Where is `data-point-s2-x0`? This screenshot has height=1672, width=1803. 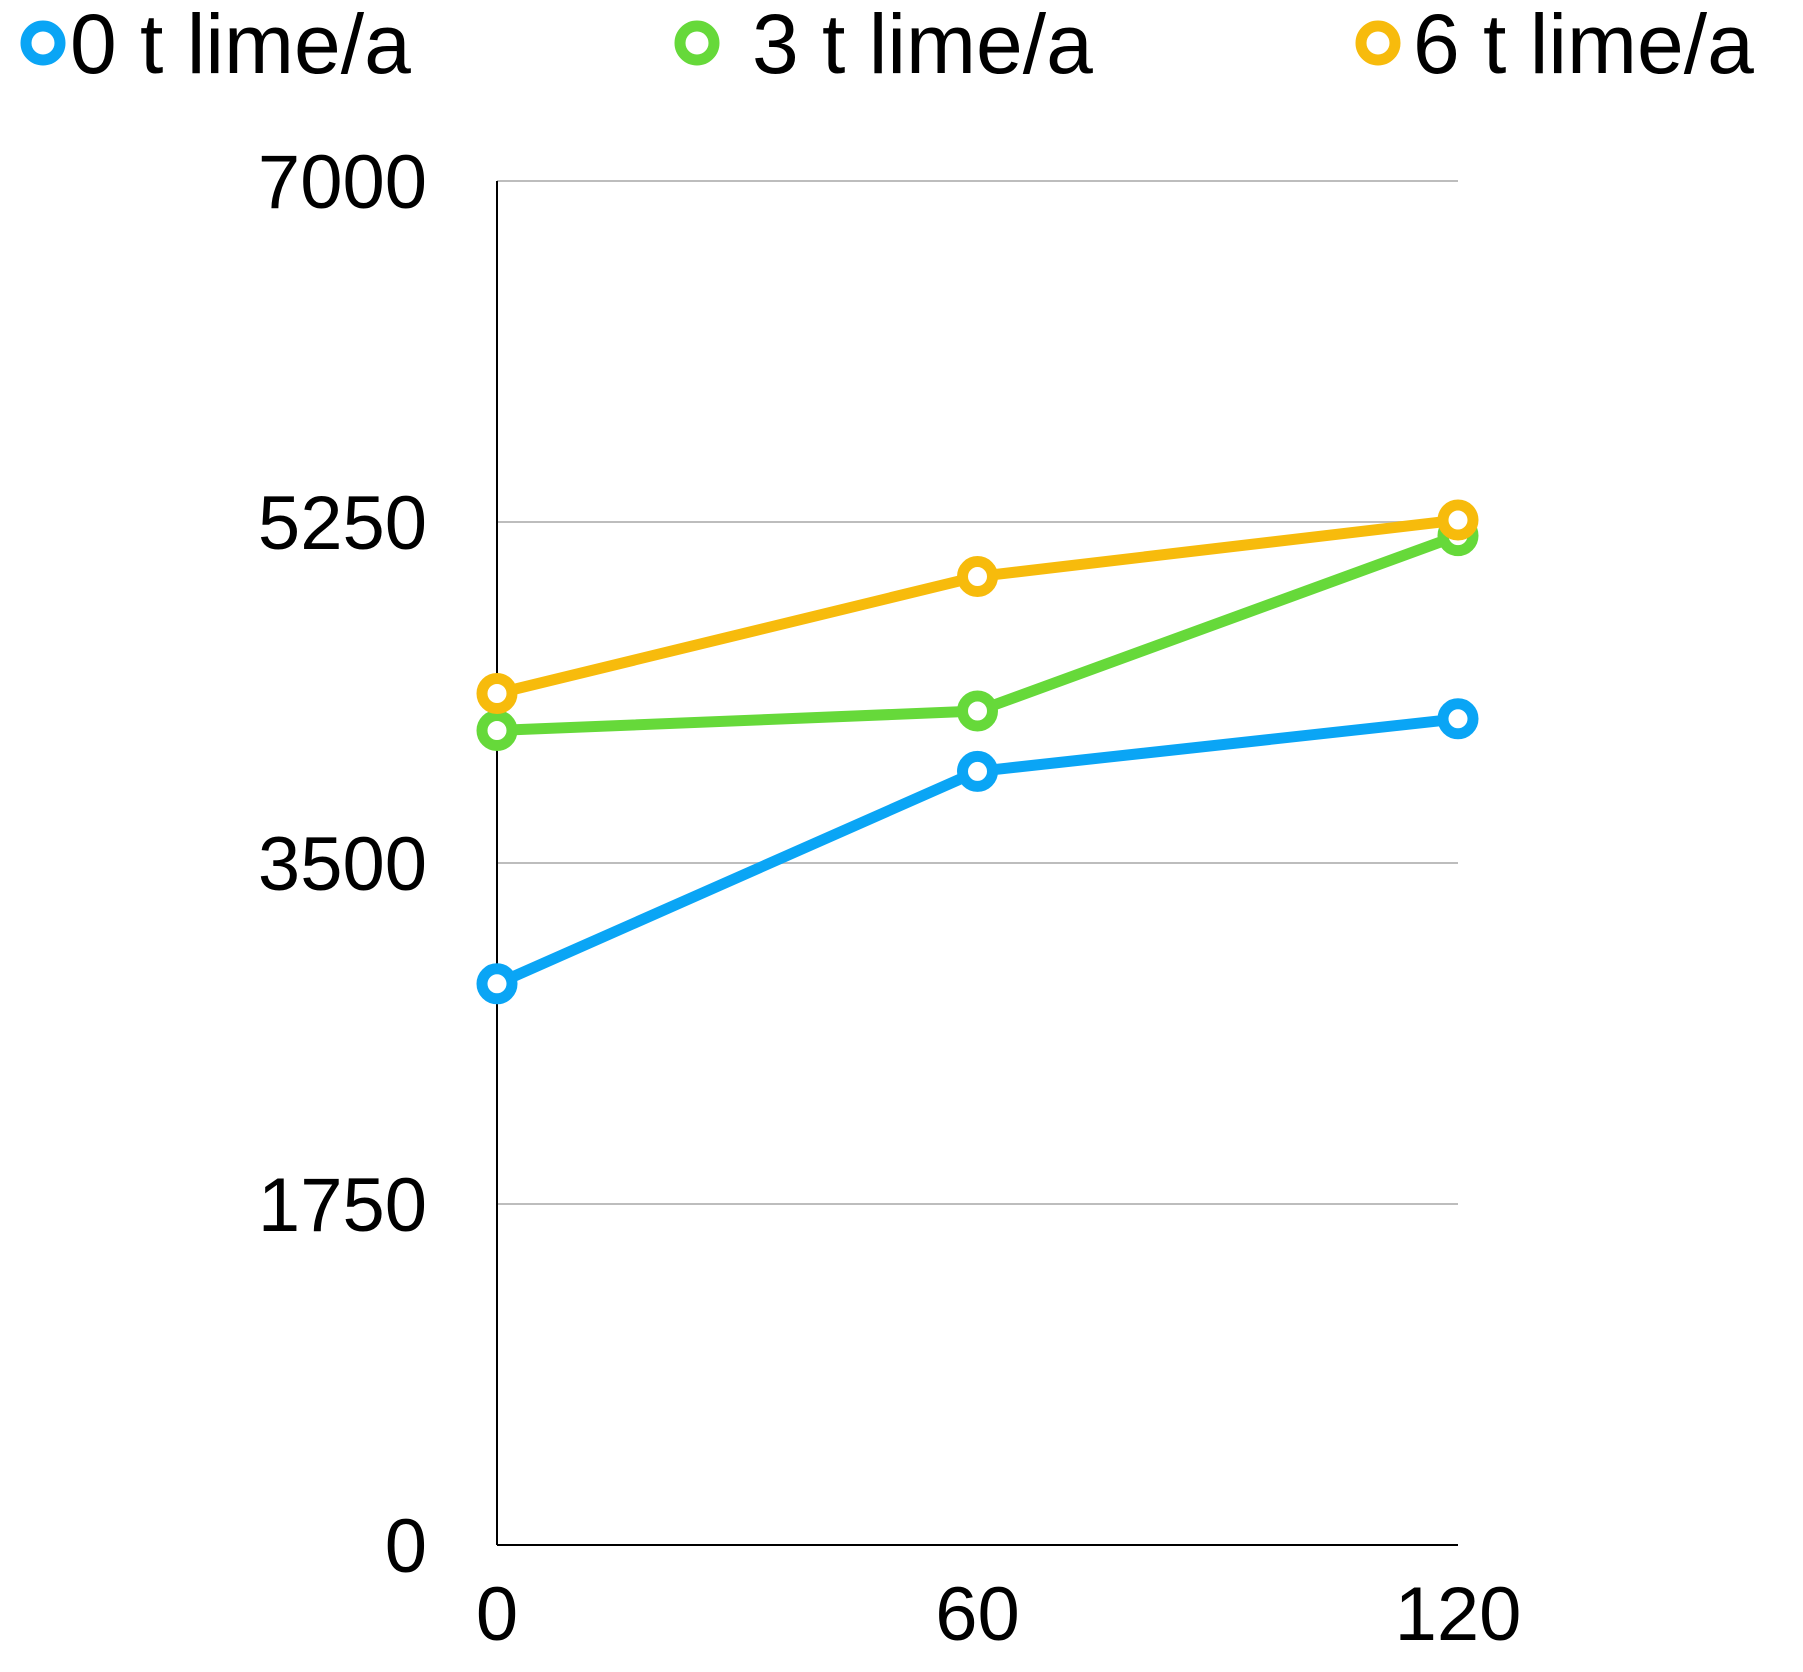
data-point-s2-x0 is located at coordinates (497, 693).